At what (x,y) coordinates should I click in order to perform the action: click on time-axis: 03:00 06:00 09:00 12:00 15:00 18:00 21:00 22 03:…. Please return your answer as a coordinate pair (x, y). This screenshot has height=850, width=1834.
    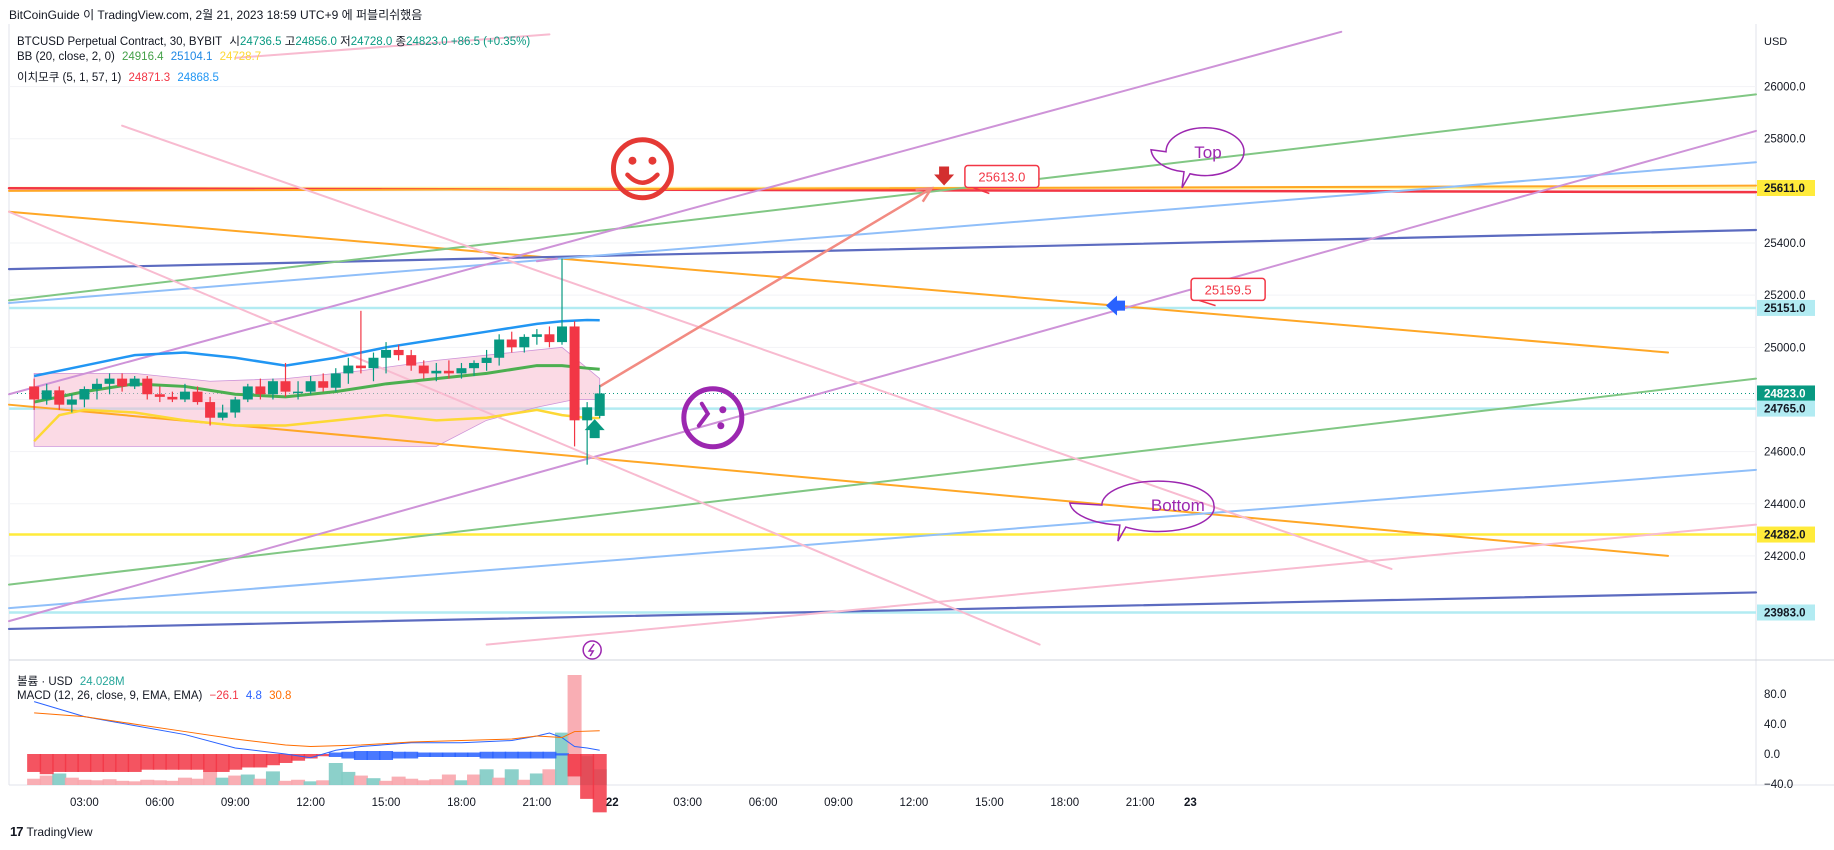
    Looking at the image, I should click on (633, 803).